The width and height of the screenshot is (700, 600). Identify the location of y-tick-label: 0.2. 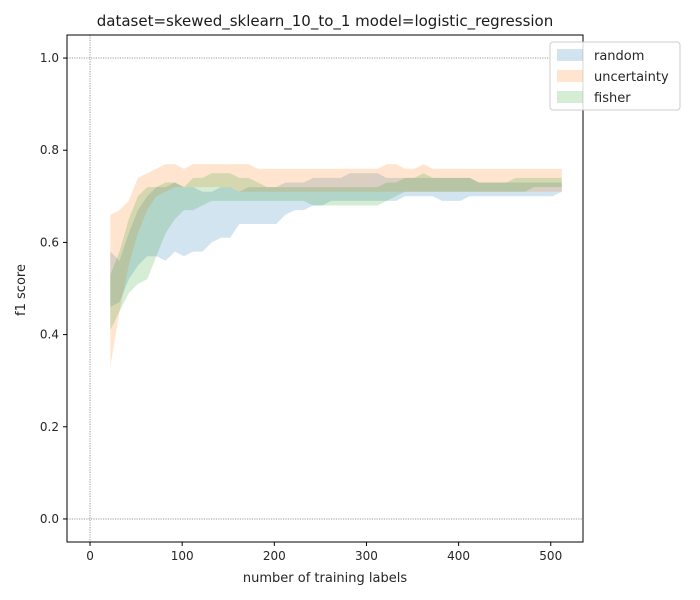
(49, 427).